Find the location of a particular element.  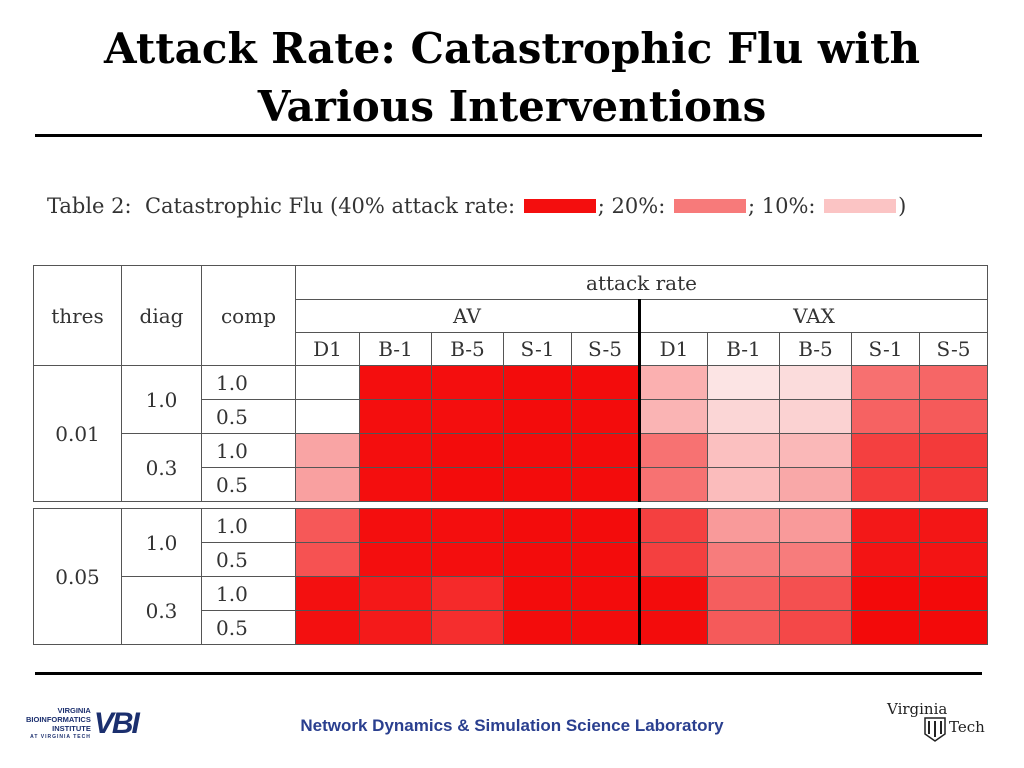

thres-cell: 0.05 is located at coordinates (77, 576).